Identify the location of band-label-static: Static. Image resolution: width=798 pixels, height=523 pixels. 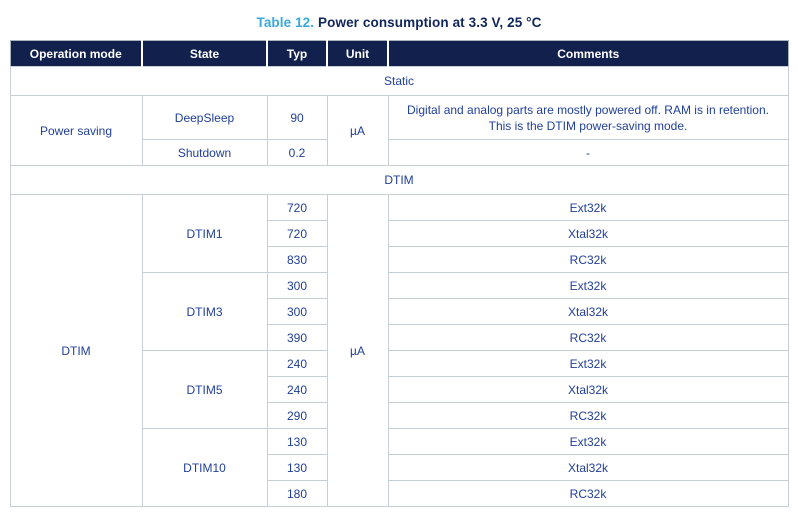
(399, 81).